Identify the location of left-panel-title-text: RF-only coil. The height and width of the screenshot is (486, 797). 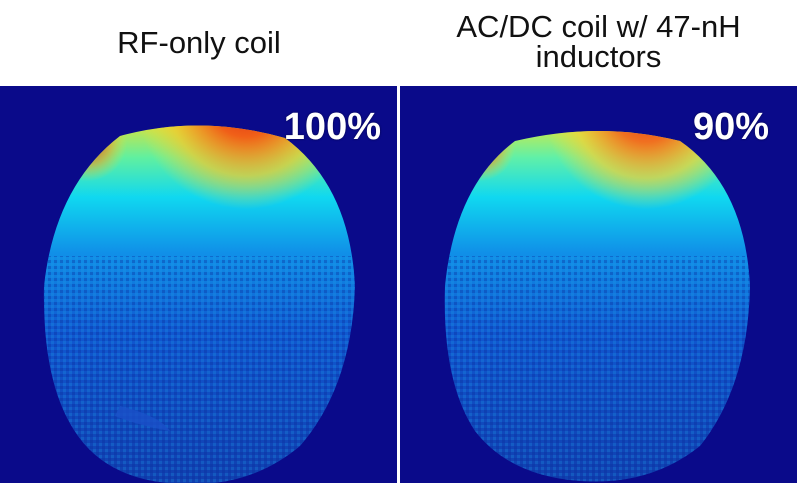
(199, 42).